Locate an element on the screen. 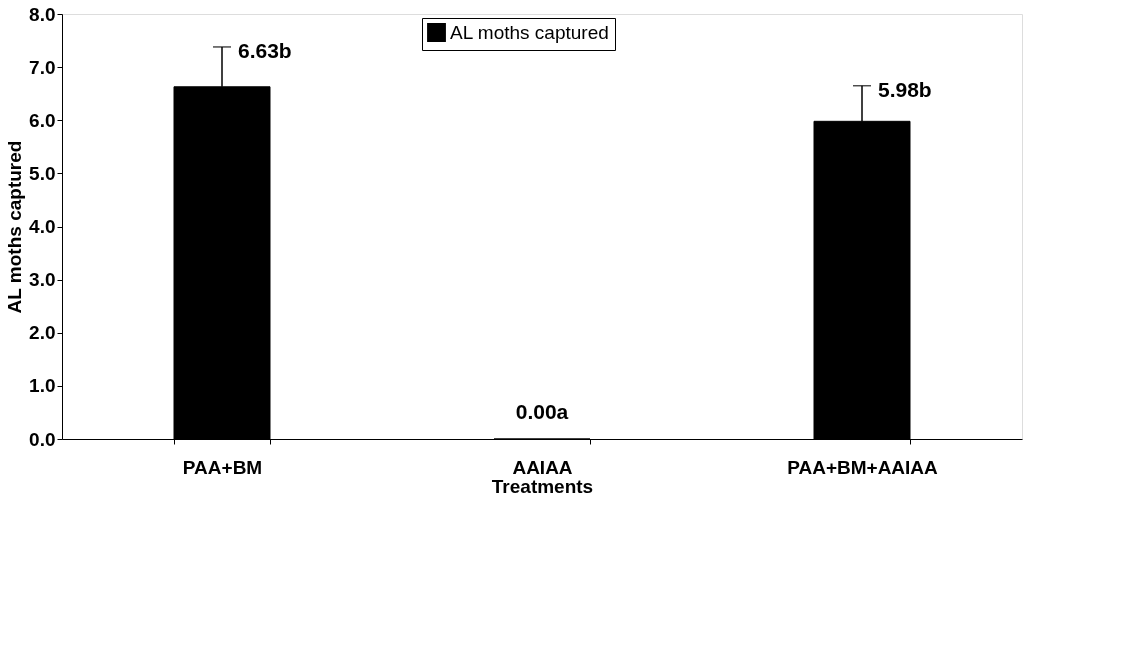 This screenshot has width=1138, height=661. legend-label: AL moths captured is located at coordinates (529, 32).